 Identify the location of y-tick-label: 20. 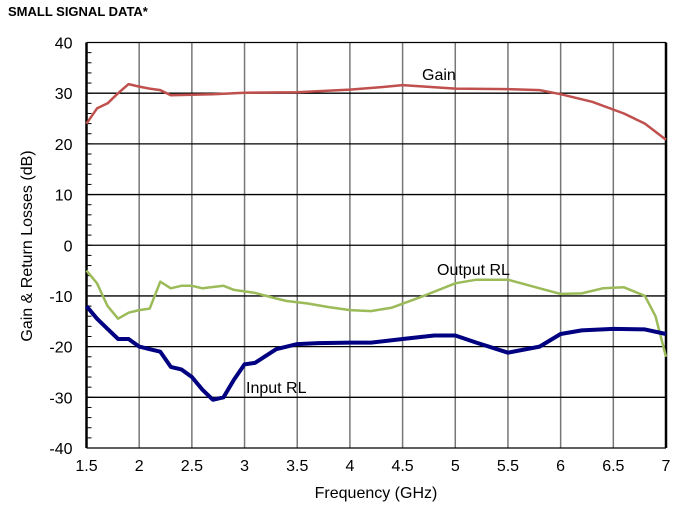
(64, 145).